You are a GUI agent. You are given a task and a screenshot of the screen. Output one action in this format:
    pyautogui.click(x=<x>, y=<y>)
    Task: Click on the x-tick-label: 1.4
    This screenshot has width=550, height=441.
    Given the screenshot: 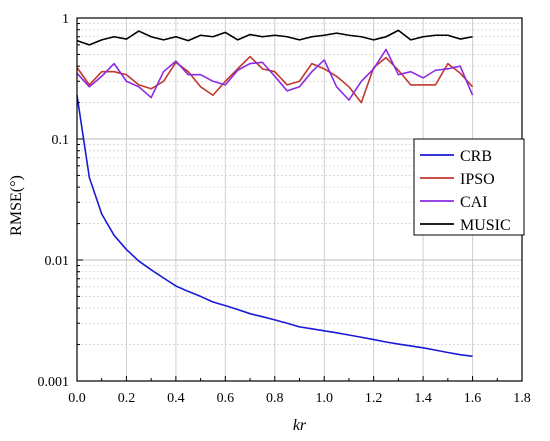 What is the action you would take?
    pyautogui.click(x=423, y=398)
    